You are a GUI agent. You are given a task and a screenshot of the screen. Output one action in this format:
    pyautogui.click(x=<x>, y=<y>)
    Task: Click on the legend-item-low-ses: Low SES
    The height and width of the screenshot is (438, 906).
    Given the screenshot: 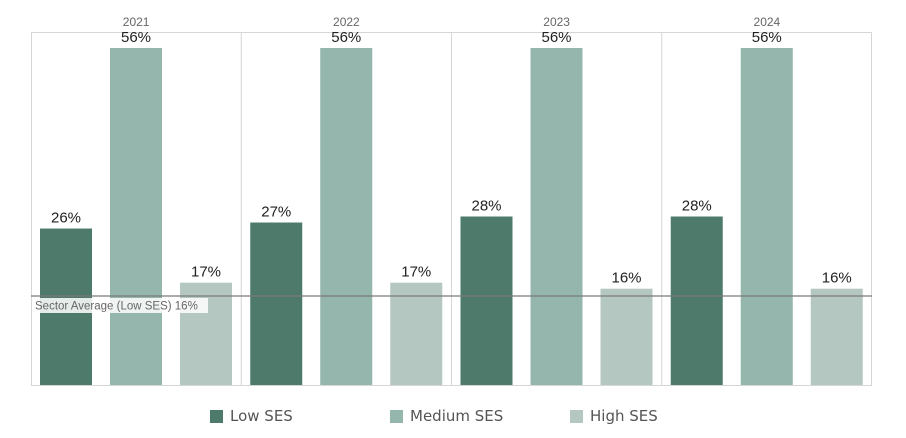 What is the action you would take?
    pyautogui.click(x=251, y=416)
    